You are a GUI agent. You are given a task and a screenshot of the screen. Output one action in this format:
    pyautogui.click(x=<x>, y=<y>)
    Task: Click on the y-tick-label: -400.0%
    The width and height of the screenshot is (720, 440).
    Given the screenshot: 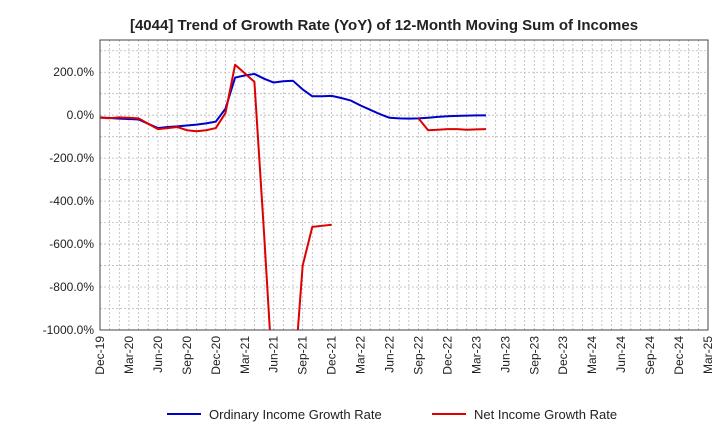 What is the action you would take?
    pyautogui.click(x=71, y=201)
    